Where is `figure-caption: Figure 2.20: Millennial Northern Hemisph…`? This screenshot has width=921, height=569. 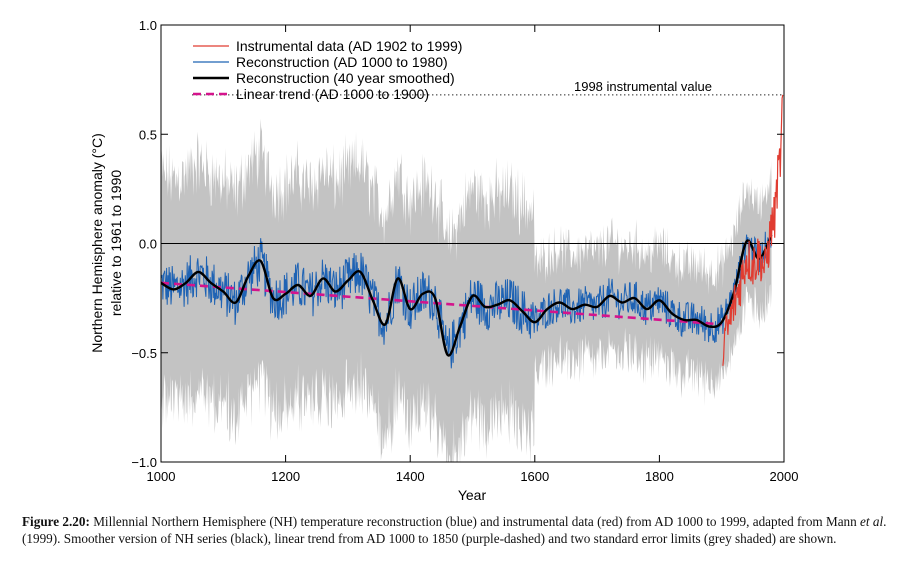
figure-caption: Figure 2.20: Millennial Northern Hemisph… is located at coordinates (462, 530).